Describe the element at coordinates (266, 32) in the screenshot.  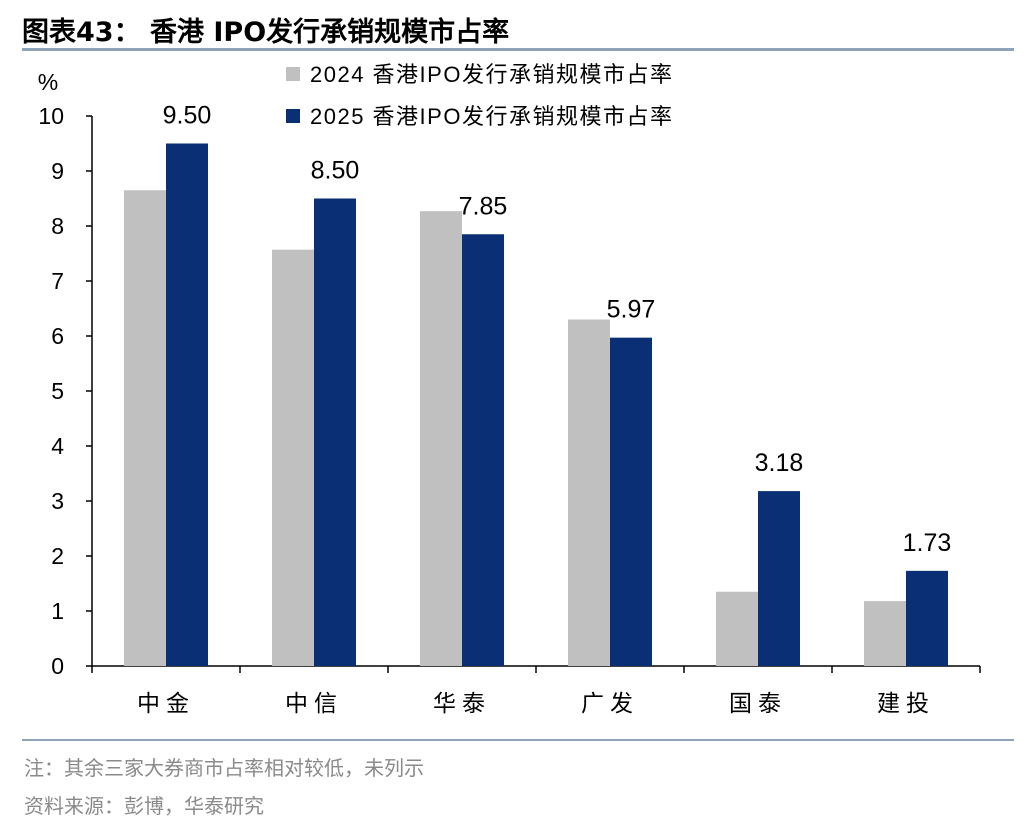
I see `figure-title: 图表43： 香港 IPO发行承销规模市占率` at that location.